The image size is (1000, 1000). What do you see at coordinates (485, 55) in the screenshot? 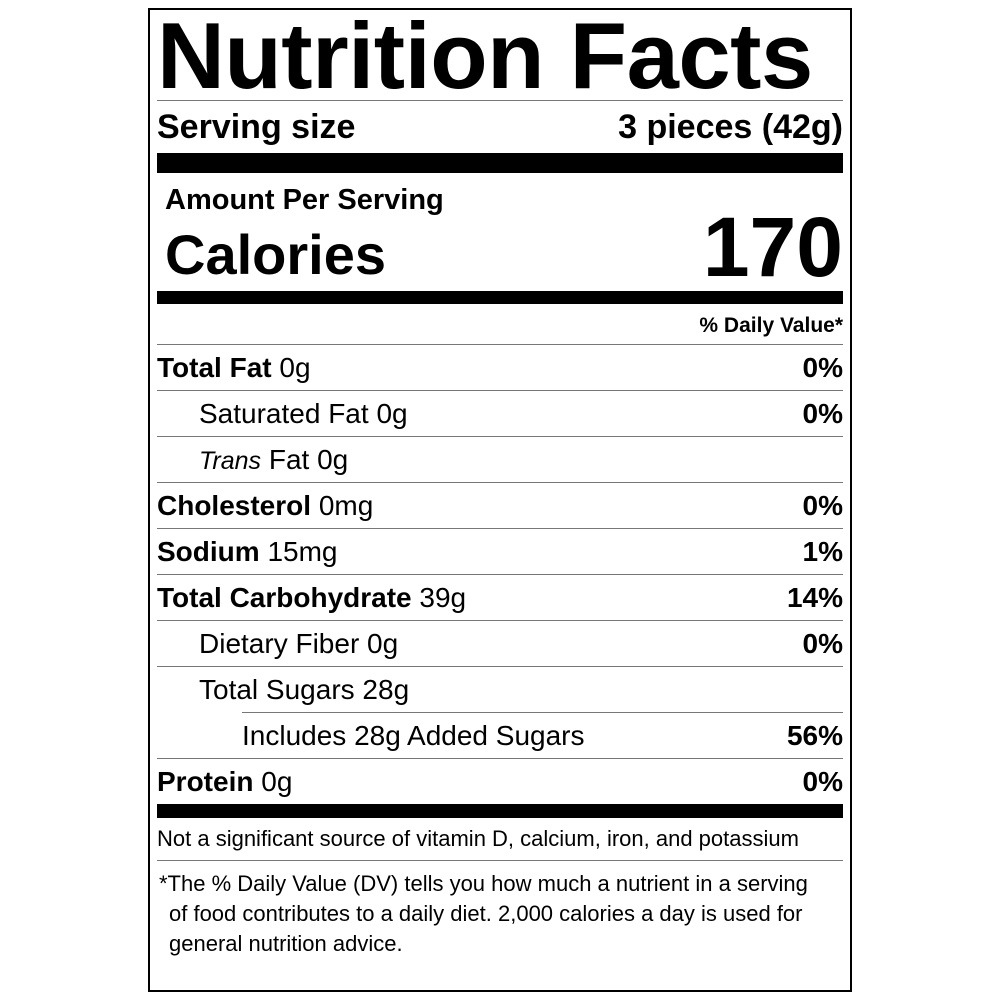
I see `title: Nutrition Facts` at bounding box center [485, 55].